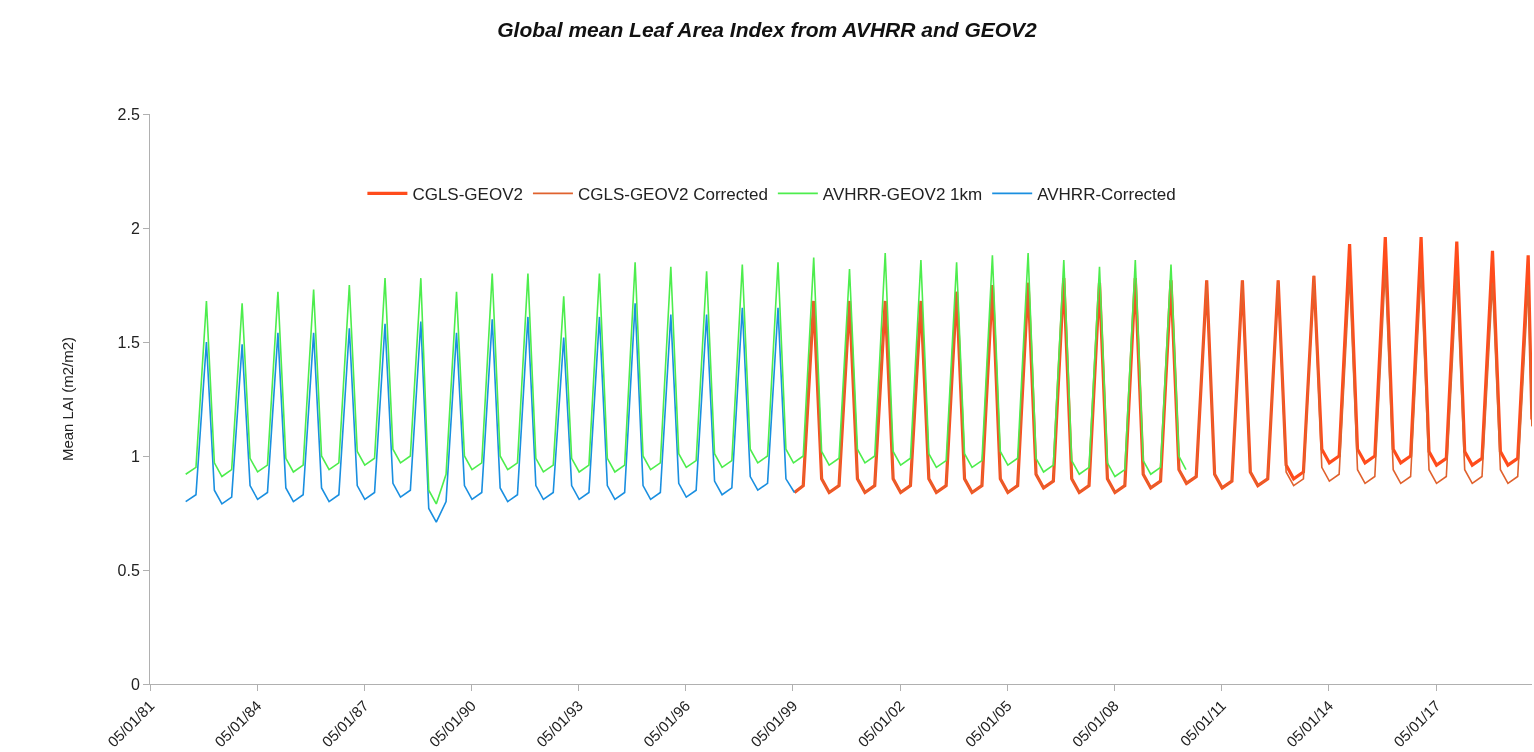 The image size is (1534, 752). Describe the element at coordinates (135, 456) in the screenshot. I see `y-tick-label: 1` at that location.